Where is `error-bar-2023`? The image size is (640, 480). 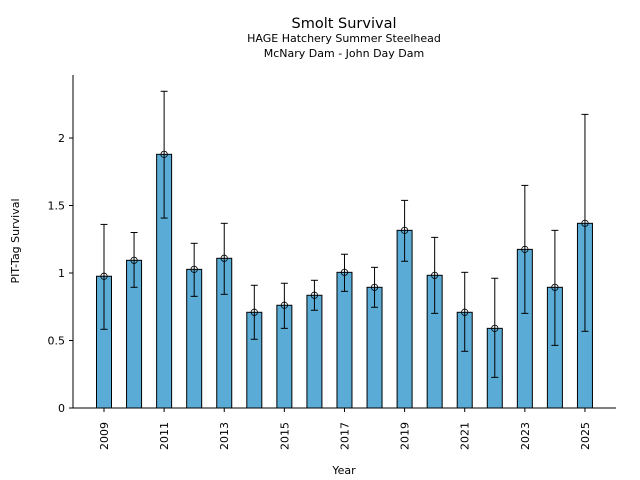
error-bar-2023 is located at coordinates (525, 249).